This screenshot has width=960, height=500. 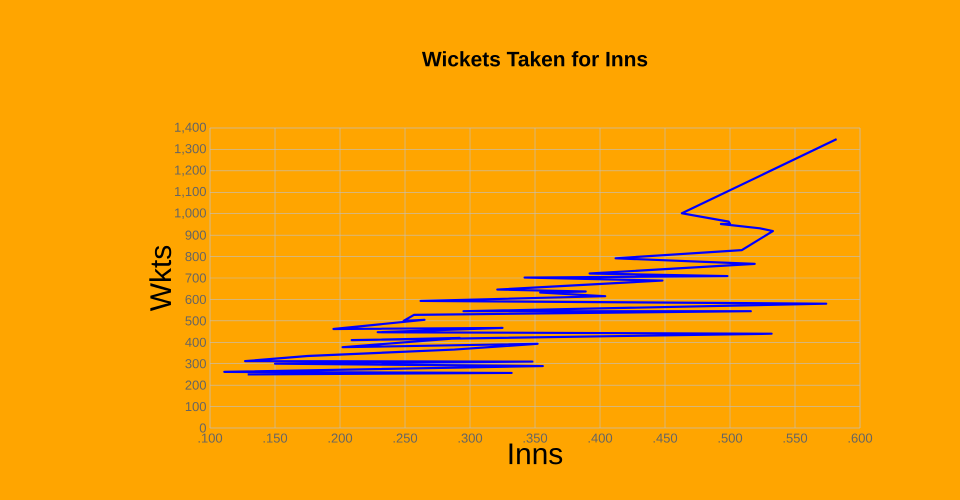 What do you see at coordinates (196, 385) in the screenshot?
I see `y-tick-label: 200` at bounding box center [196, 385].